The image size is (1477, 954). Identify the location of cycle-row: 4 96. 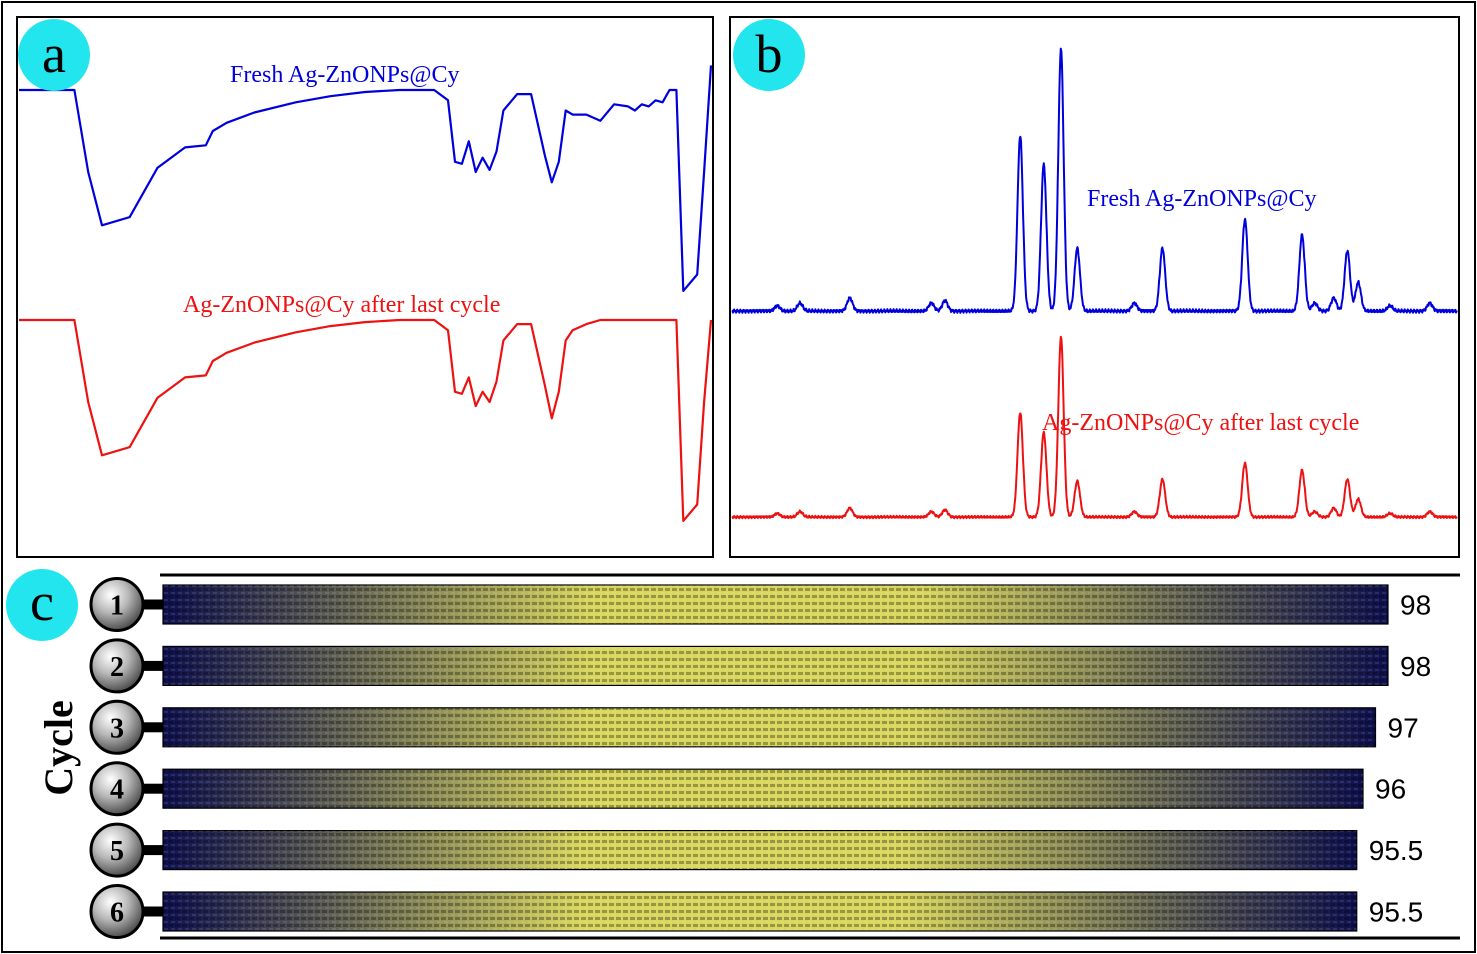
(747, 789).